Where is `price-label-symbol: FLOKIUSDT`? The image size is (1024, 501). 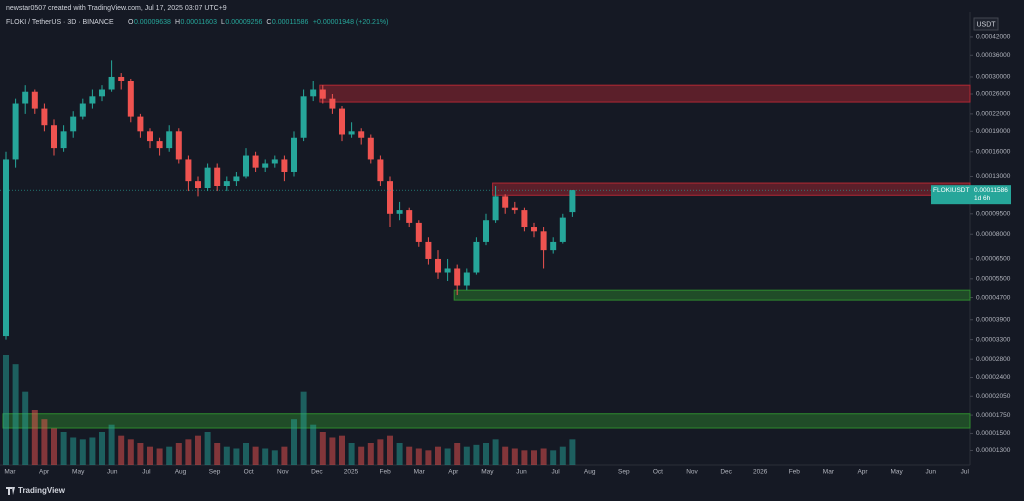
price-label-symbol: FLOKIUSDT is located at coordinates (951, 190).